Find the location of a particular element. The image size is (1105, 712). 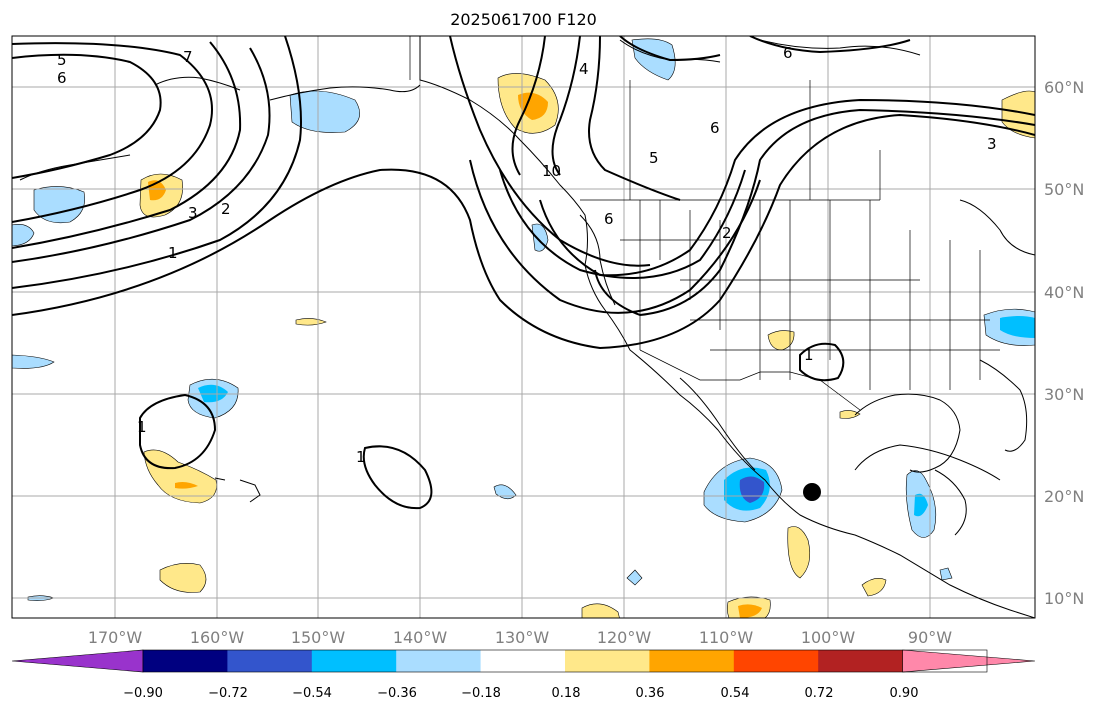

colorbar-tick-label: 0.36 is located at coordinates (650, 693).